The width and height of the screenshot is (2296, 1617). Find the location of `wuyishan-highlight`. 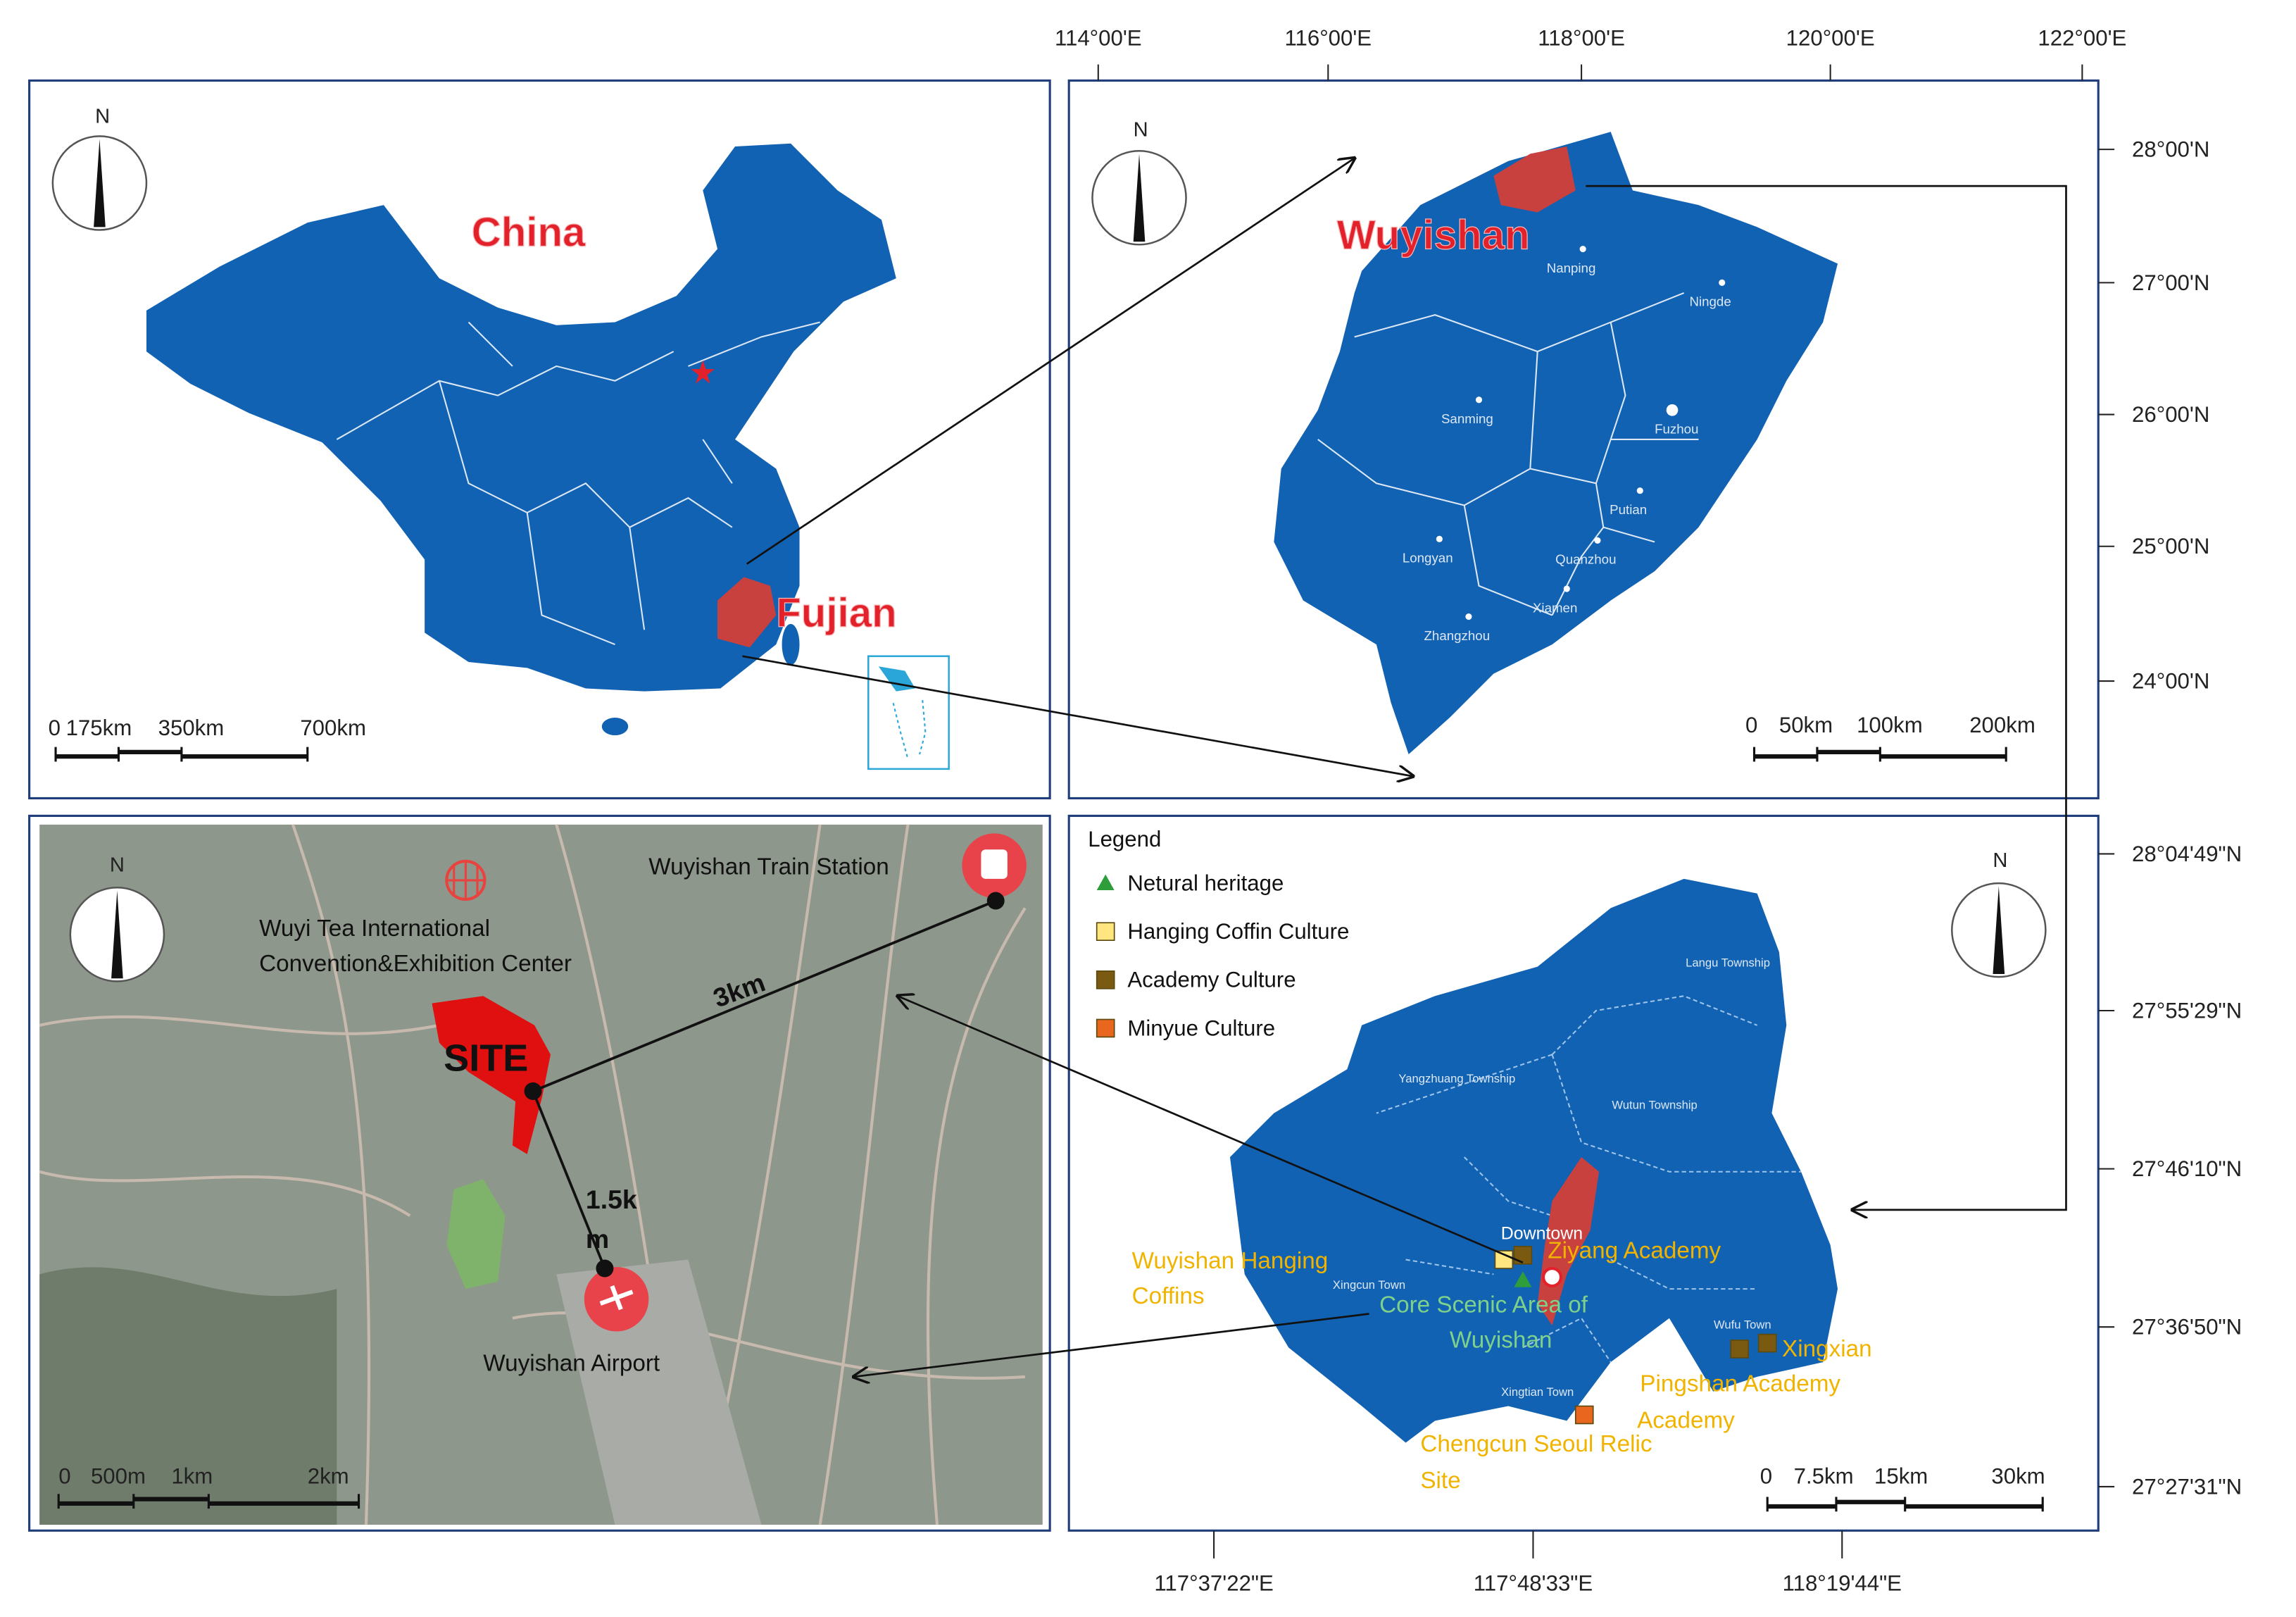

wuyishan-highlight is located at coordinates (1534, 179).